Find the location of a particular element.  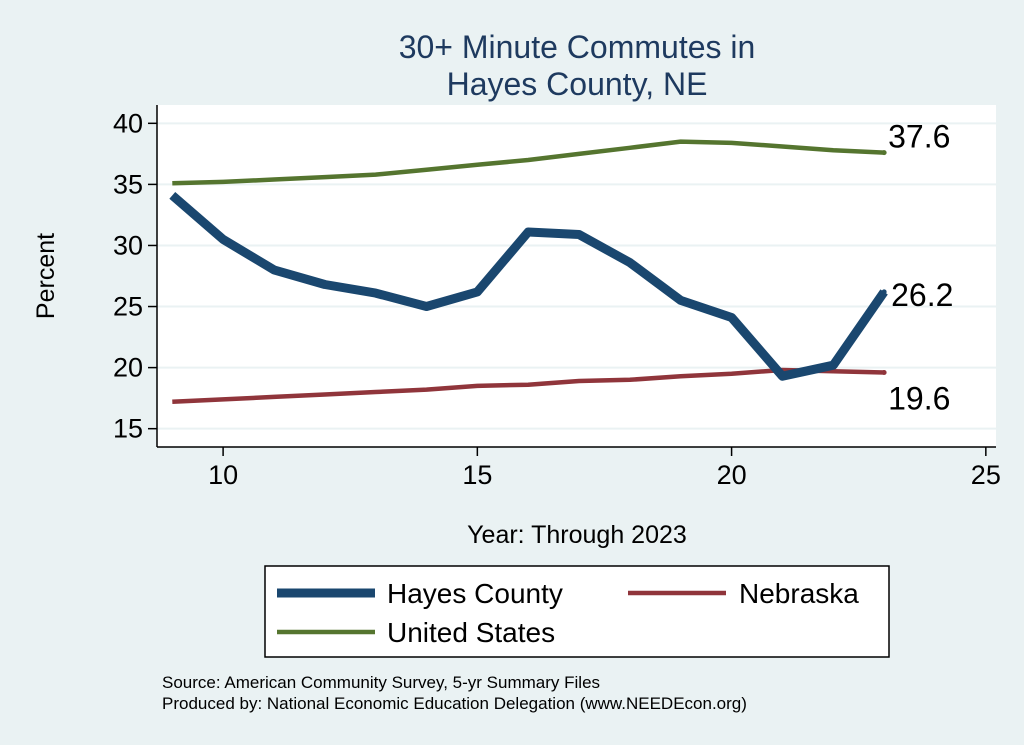

x-tick-label-10: 10 is located at coordinates (223, 475).